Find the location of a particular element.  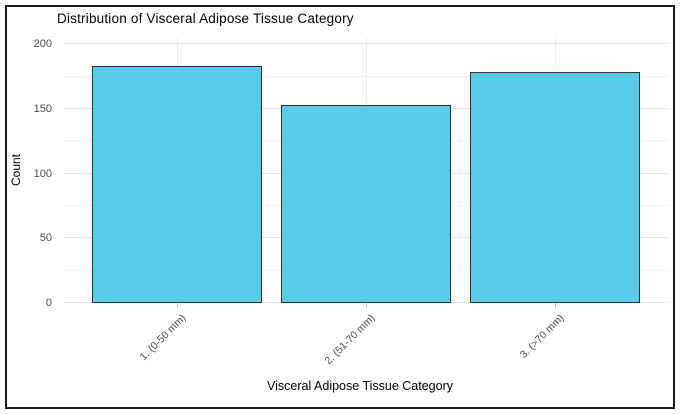

x-tick-label: 3. (>70 mm) is located at coordinates (542, 336).